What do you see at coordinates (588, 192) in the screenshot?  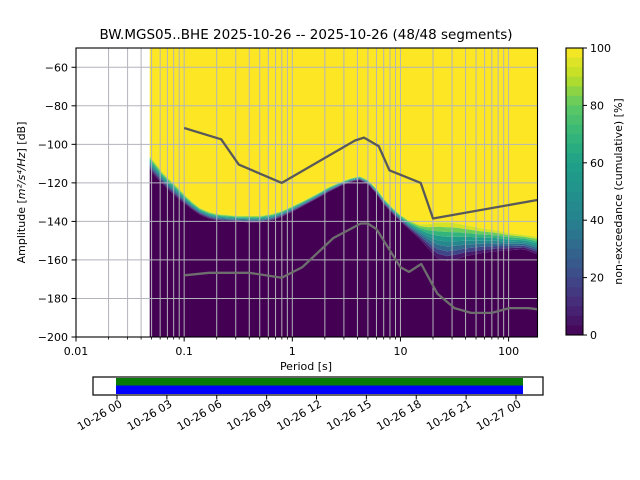 I see `colorbar-layer: 0 20 40 60 80 100` at bounding box center [588, 192].